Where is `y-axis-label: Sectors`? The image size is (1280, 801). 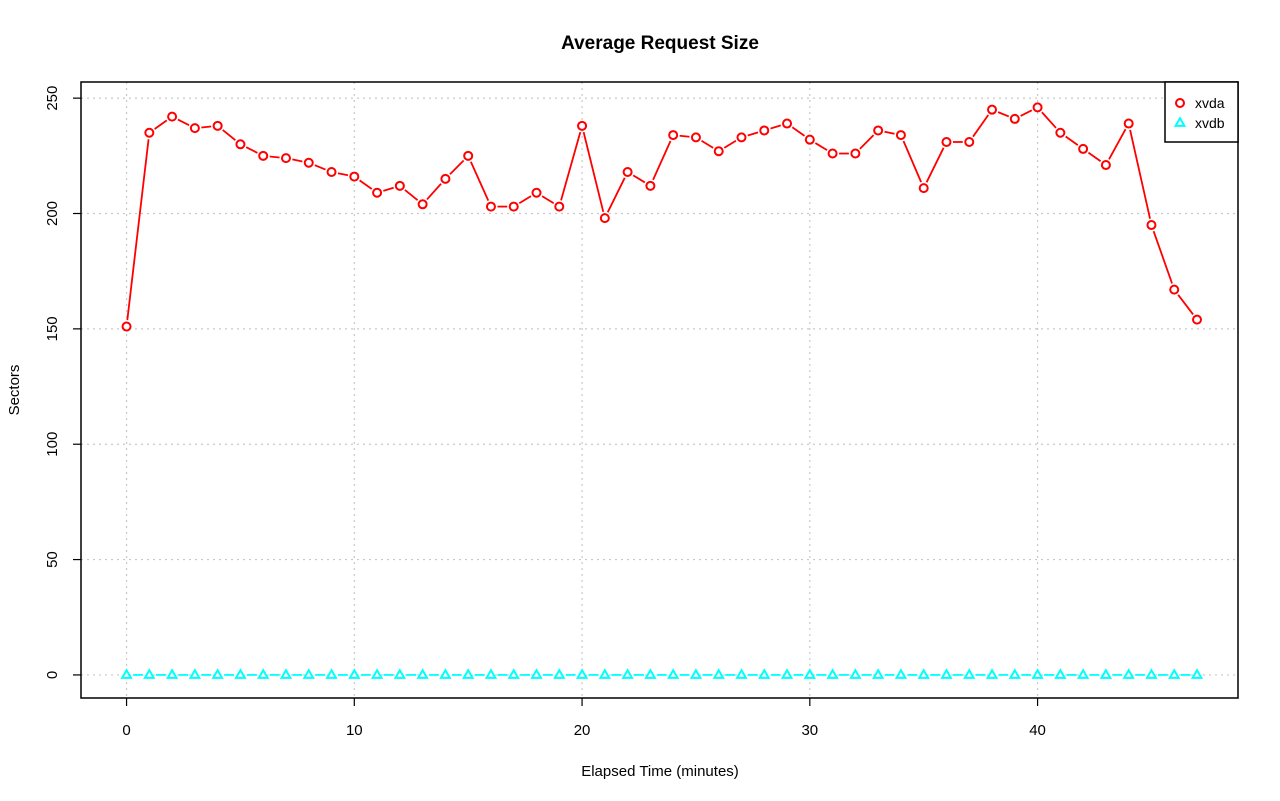 y-axis-label: Sectors is located at coordinates (14, 390).